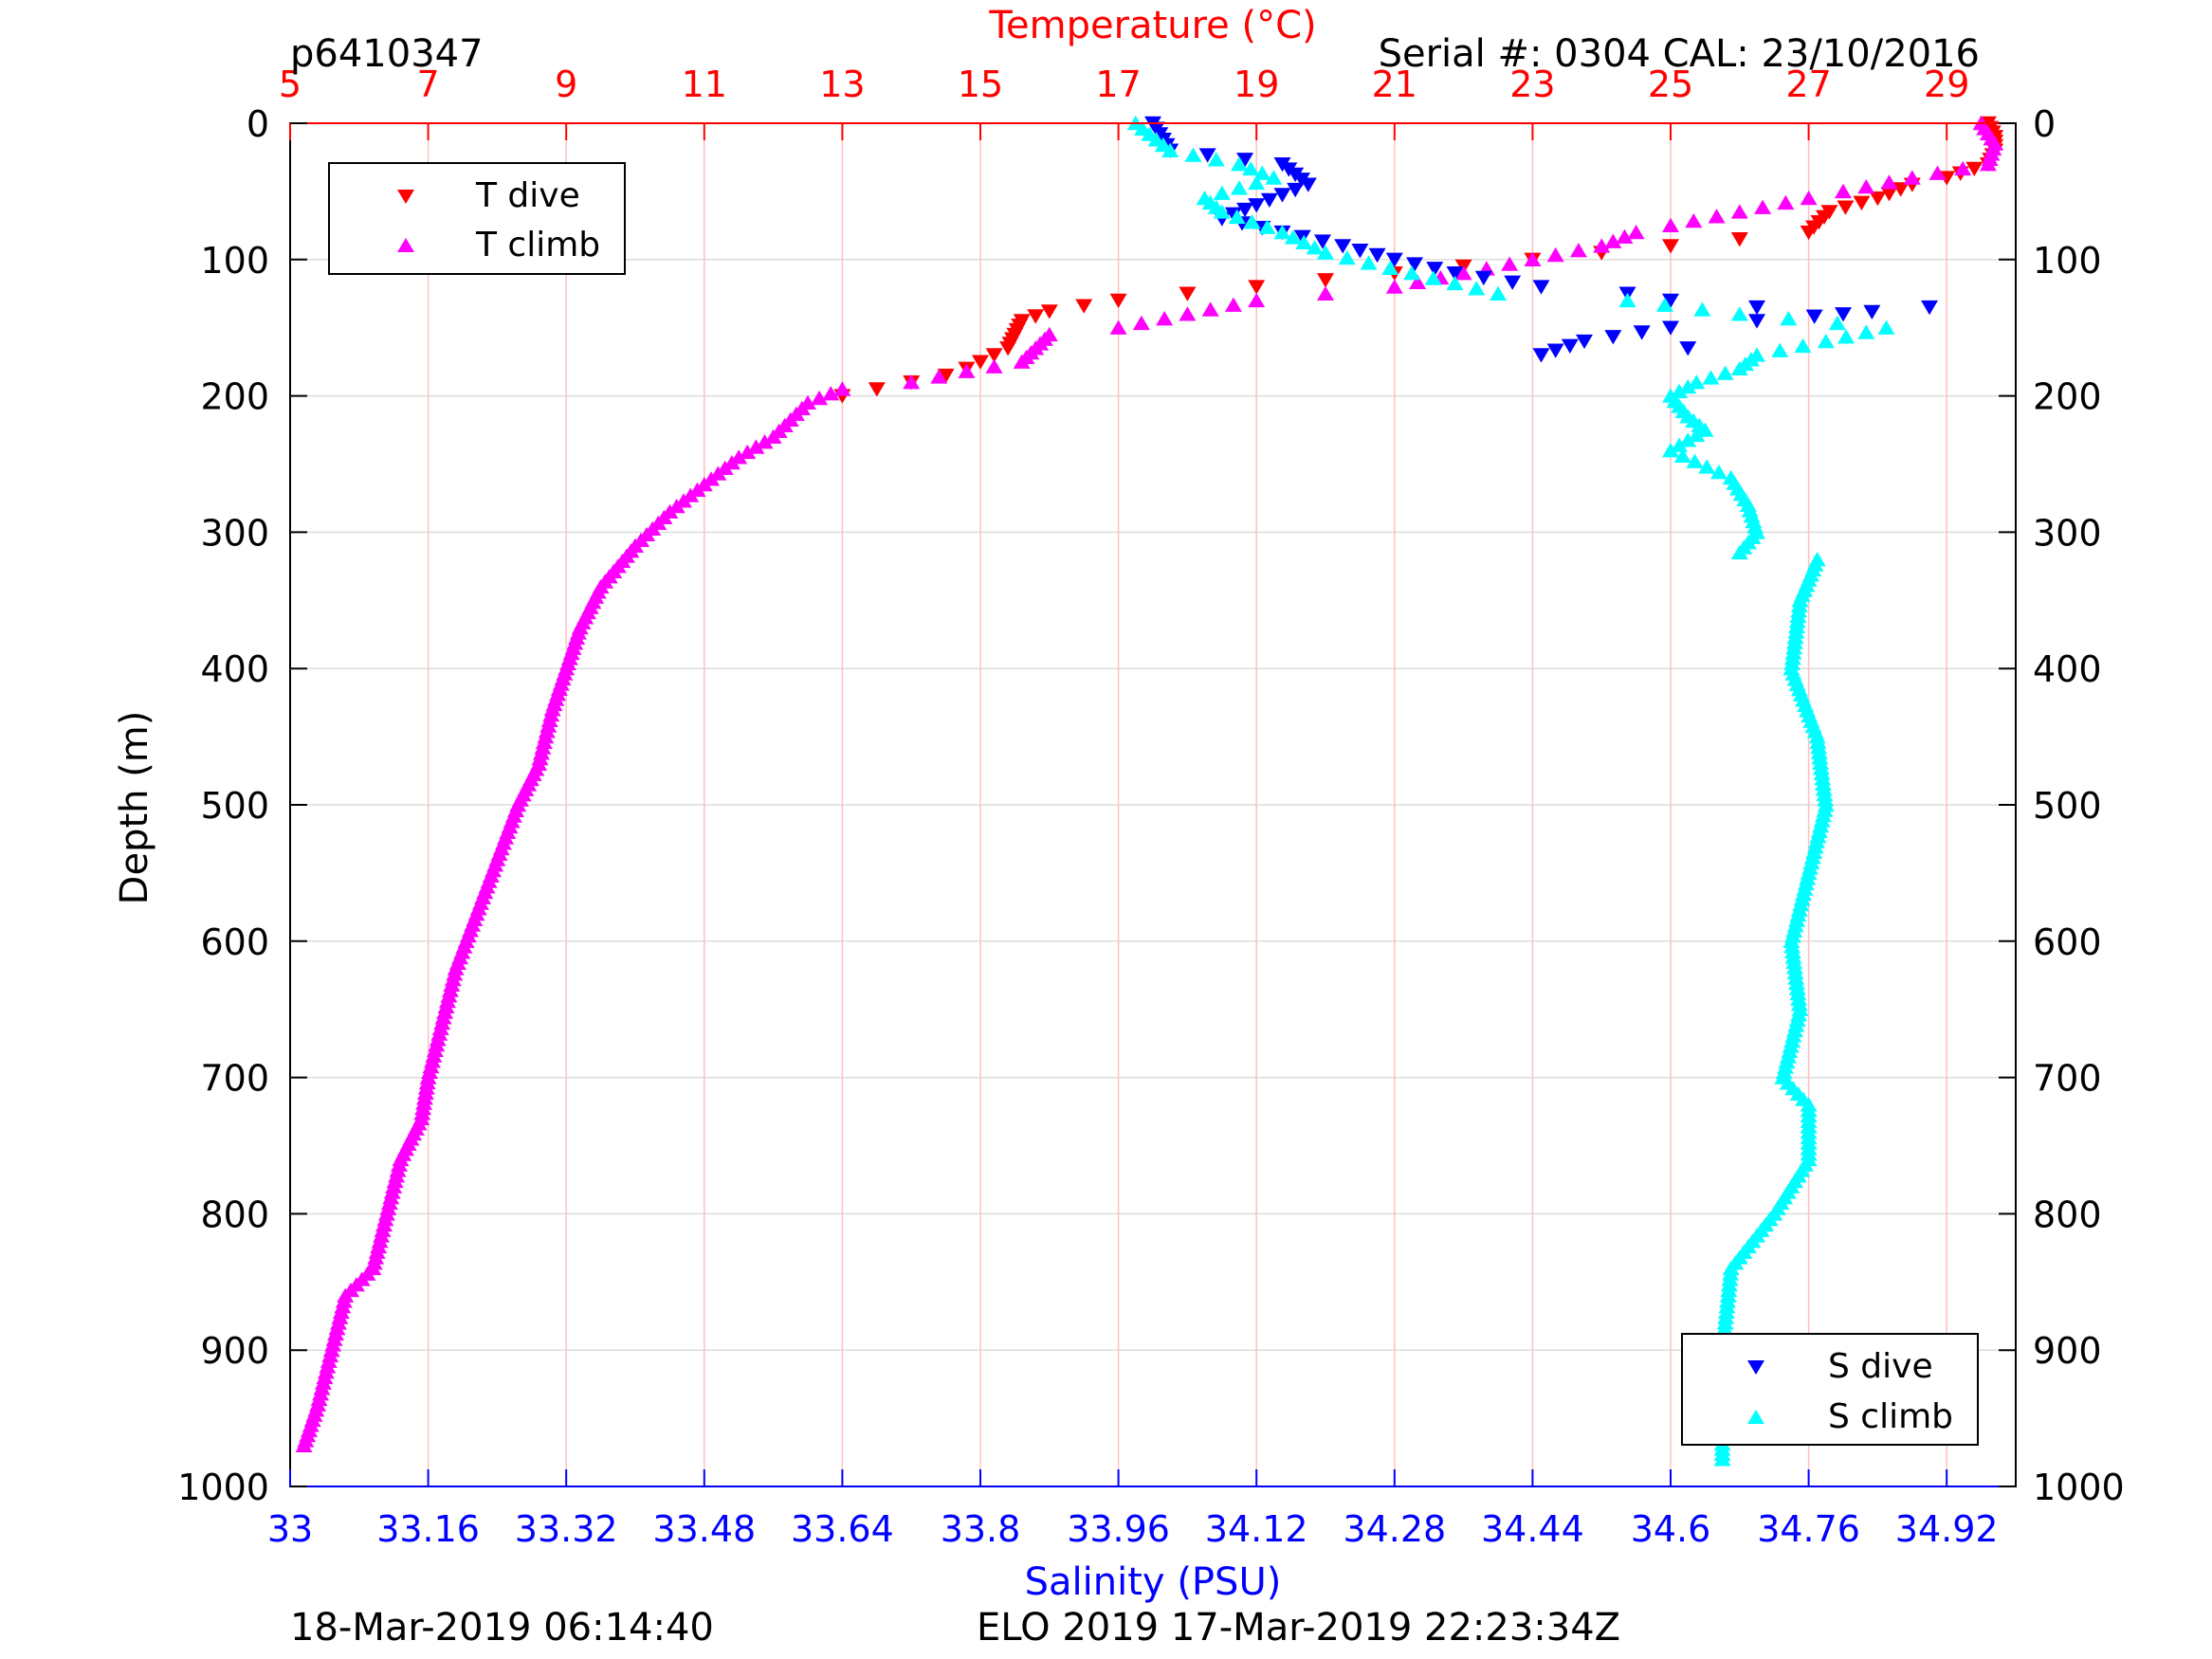 Image resolution: width=2212 pixels, height=1659 pixels. What do you see at coordinates (1118, 1529) in the screenshot?
I see `salinity-tick-label: 33.96` at bounding box center [1118, 1529].